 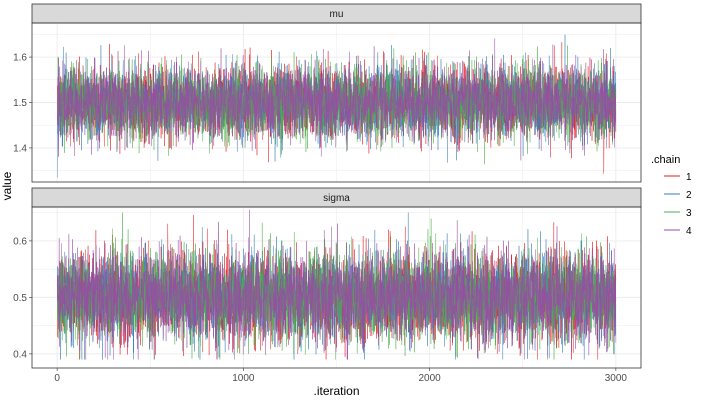 I want to click on legend-title: .chain, so click(x=665, y=160).